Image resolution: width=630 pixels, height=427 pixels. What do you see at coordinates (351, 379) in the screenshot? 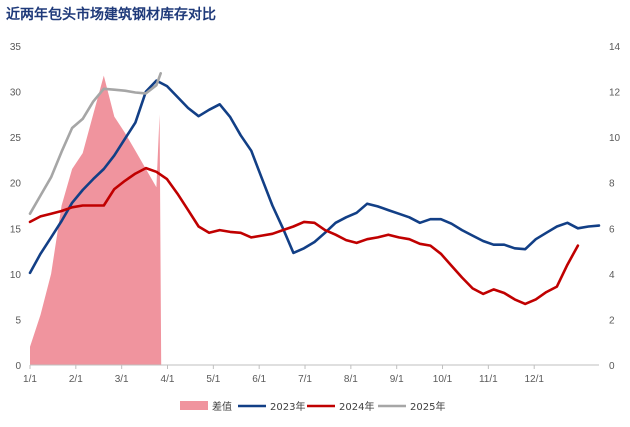
I see `x-tick-label: 8/1` at bounding box center [351, 379].